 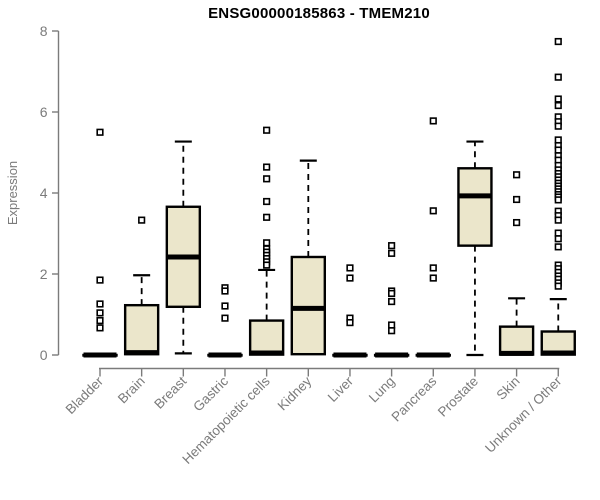 What do you see at coordinates (341, 389) in the screenshot?
I see `x-axis-category-label: Liver` at bounding box center [341, 389].